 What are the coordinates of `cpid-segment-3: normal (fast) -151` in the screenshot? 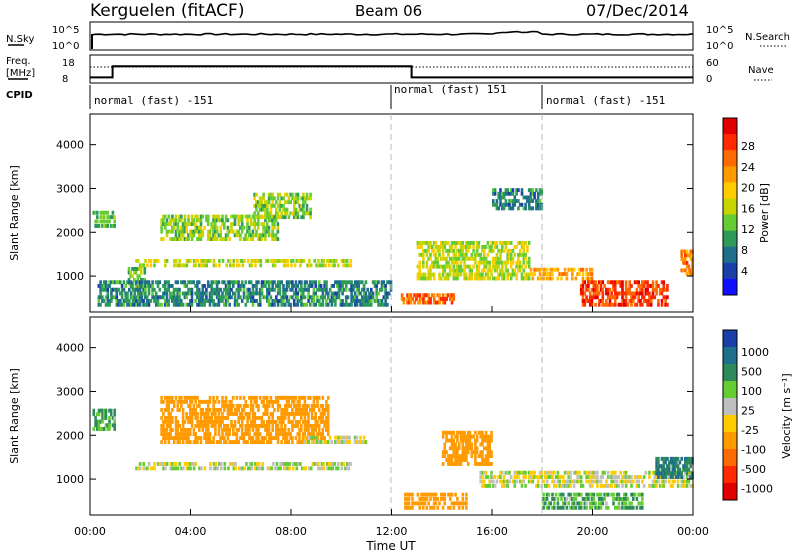 It's located at (605, 100).